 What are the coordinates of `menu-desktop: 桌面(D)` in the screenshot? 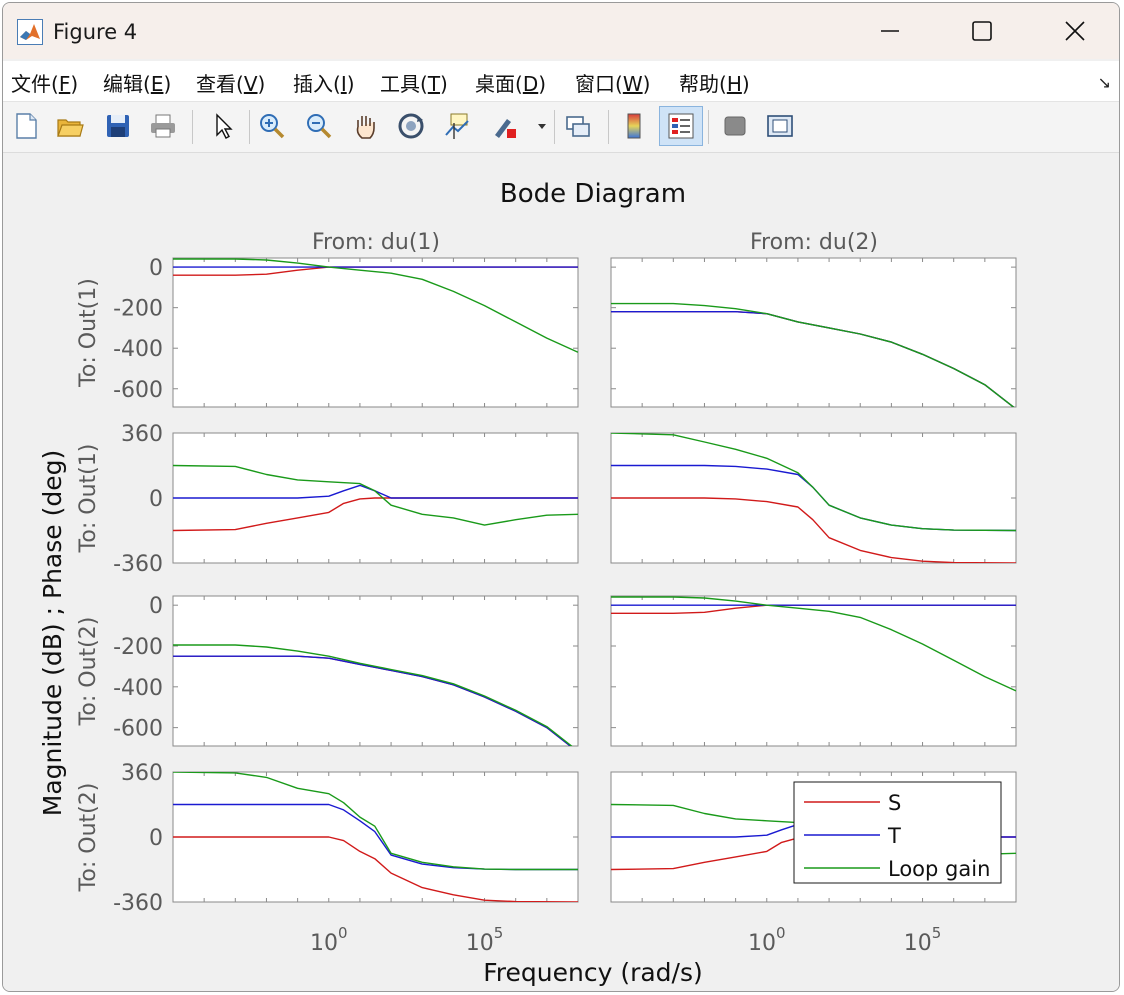 It's located at (511, 84).